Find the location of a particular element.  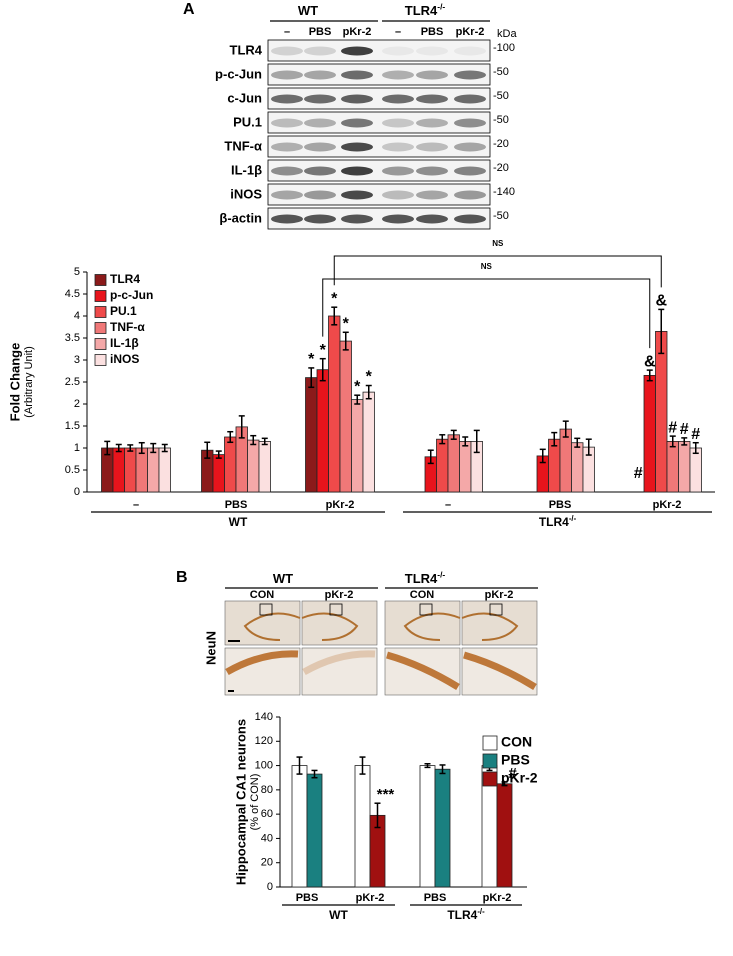

histology-group: TLR4-/- is located at coordinates (425, 578).